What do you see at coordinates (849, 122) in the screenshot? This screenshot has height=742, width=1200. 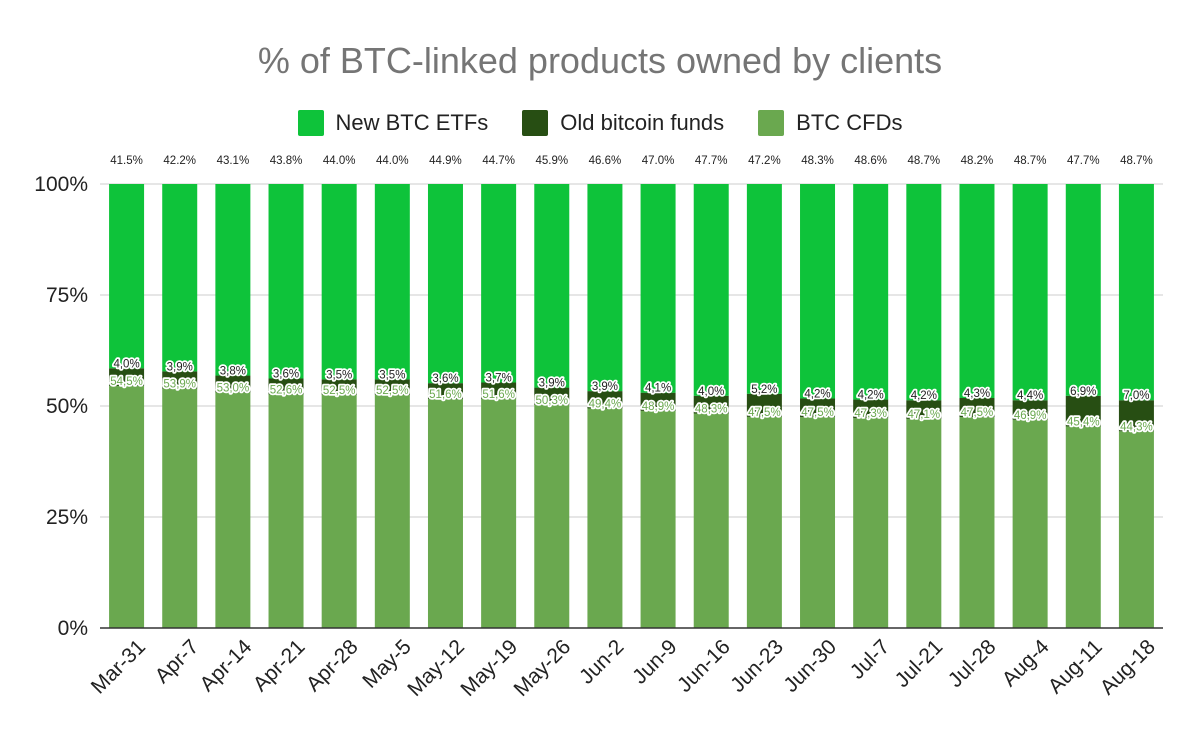 I see `legend-label: BTC CFDs` at bounding box center [849, 122].